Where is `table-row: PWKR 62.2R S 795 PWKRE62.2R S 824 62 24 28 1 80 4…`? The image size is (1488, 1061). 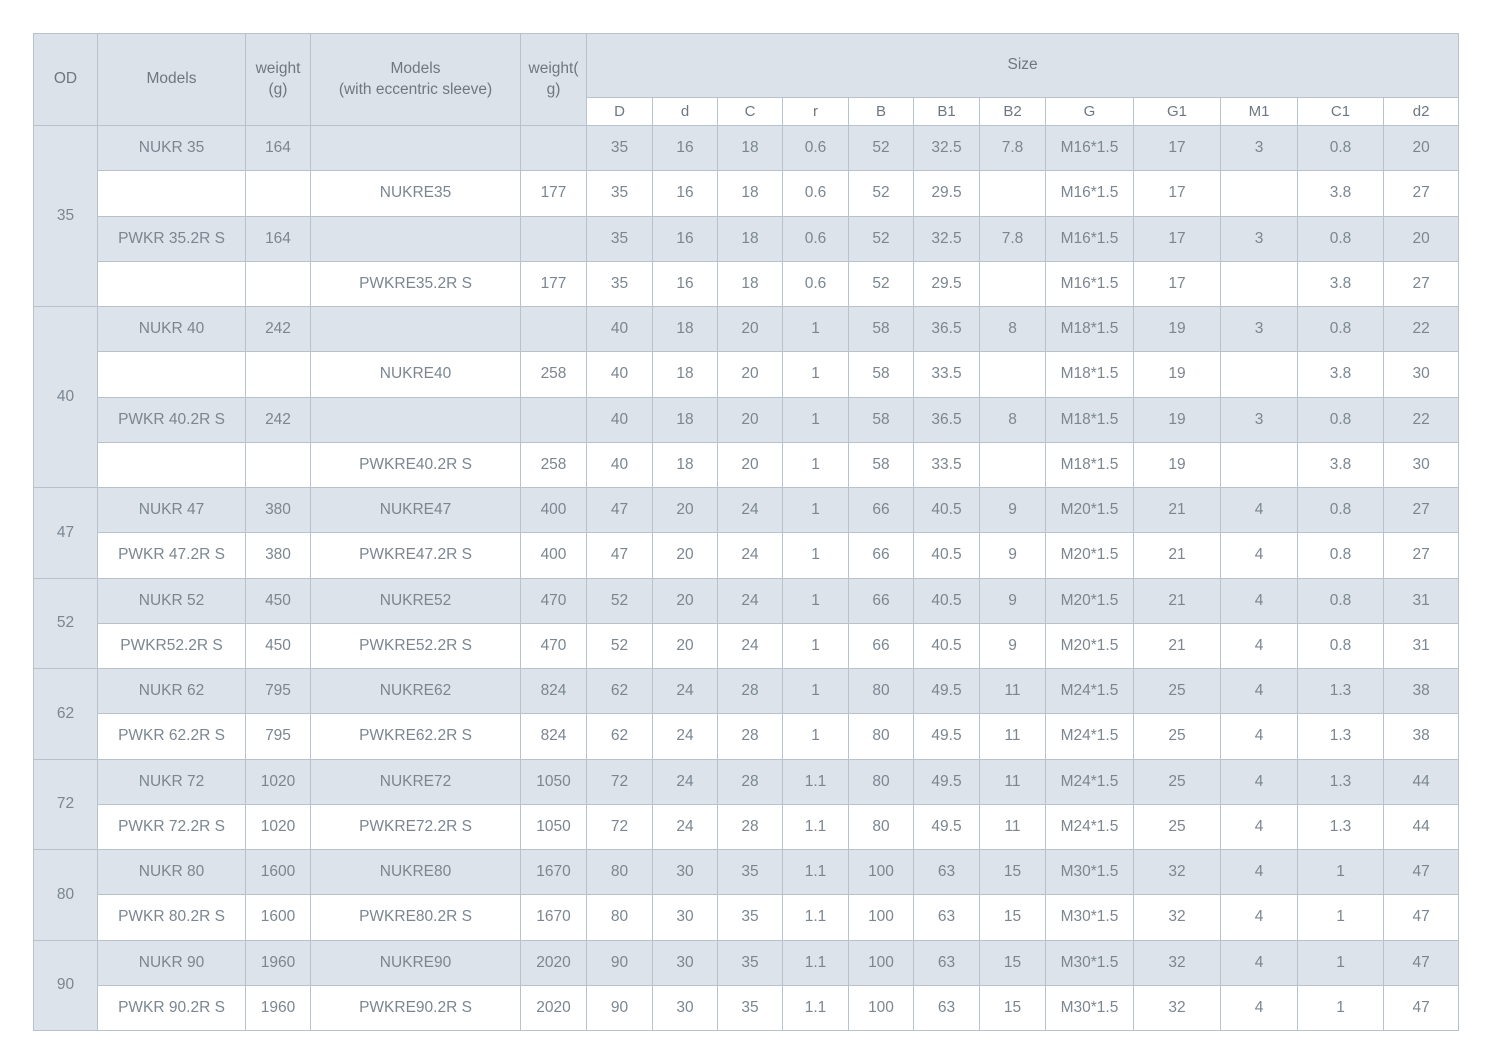
table-row: PWKR 62.2R S 795 PWKRE62.2R S 824 62 24 28 1 80 4… is located at coordinates (747, 736).